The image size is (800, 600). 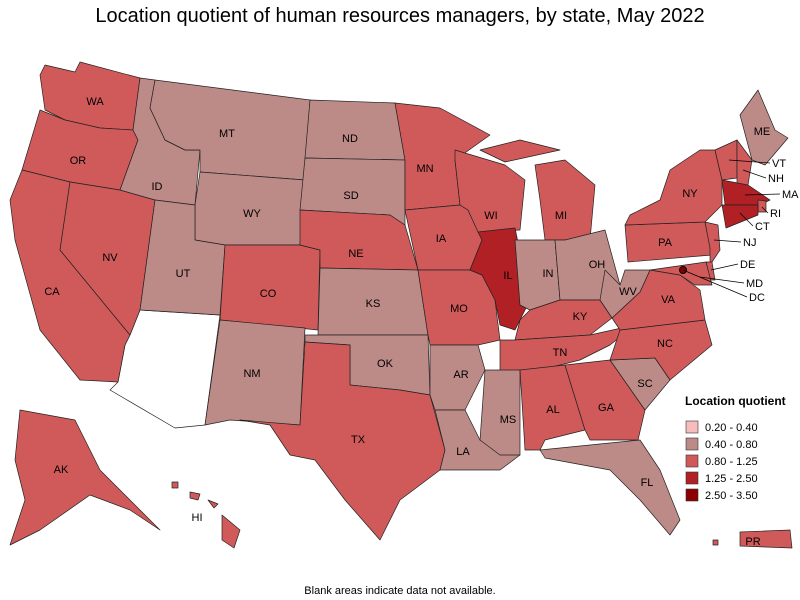 What do you see at coordinates (183, 274) in the screenshot?
I see `state-label: UT` at bounding box center [183, 274].